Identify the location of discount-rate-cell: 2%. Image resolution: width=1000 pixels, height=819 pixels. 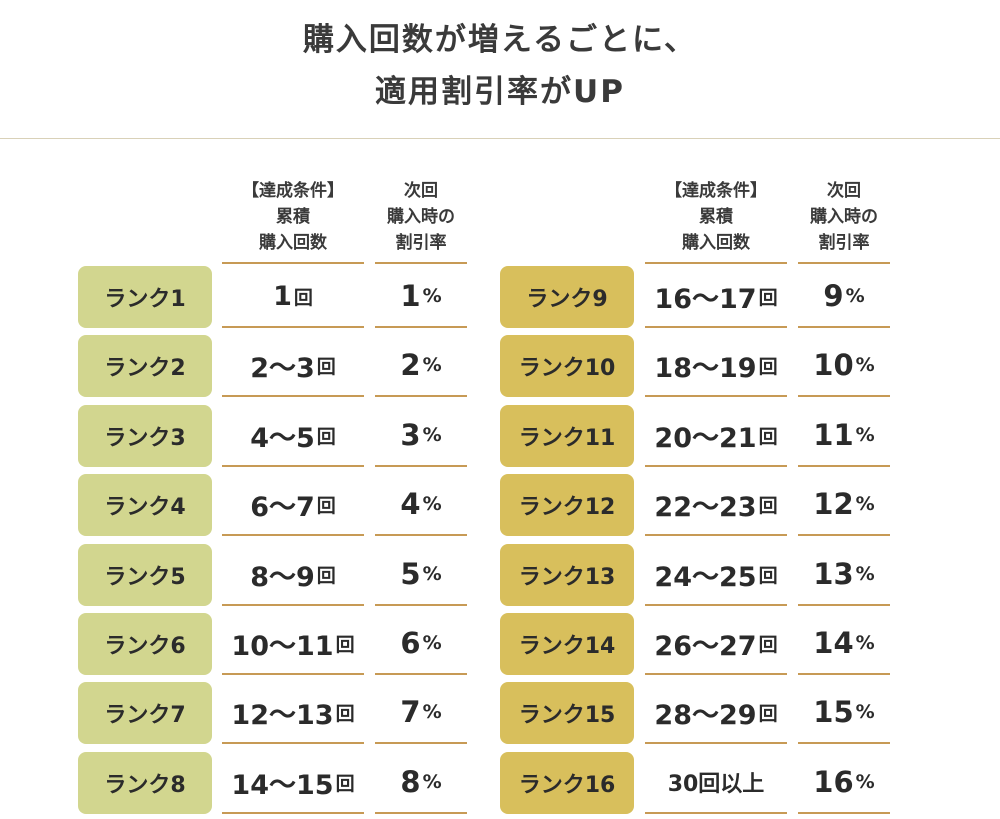
(421, 366).